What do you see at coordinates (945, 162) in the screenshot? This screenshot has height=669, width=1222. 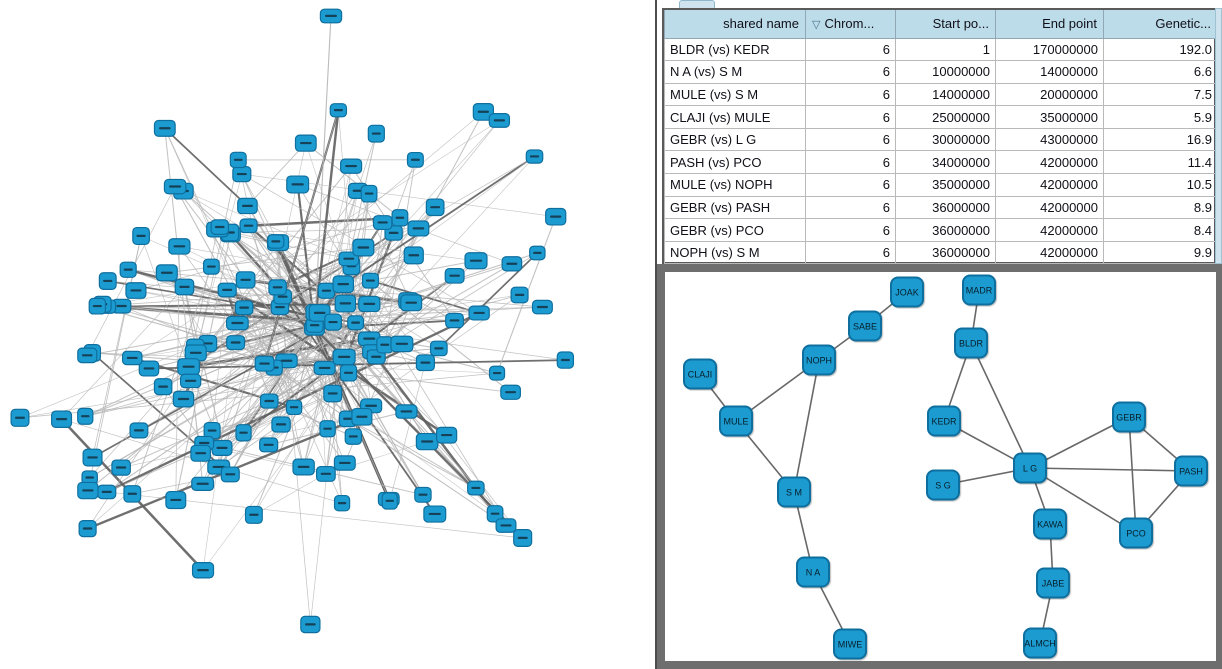 I see `cell-value: 34000000` at bounding box center [945, 162].